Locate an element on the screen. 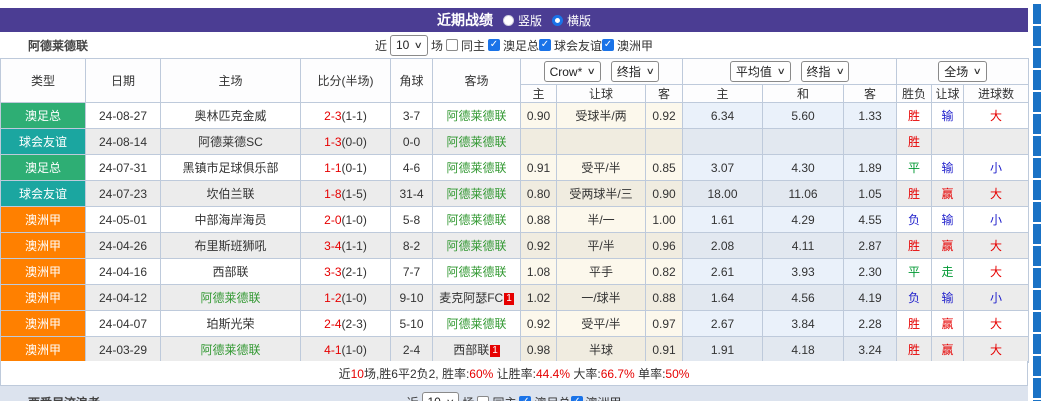 This screenshot has height=401, width=1041. next-section-clipped: 西悉尼流浪者 近 10 ∨ 场 同主 ✓澳足总✓澳洲甲 is located at coordinates (514, 393).